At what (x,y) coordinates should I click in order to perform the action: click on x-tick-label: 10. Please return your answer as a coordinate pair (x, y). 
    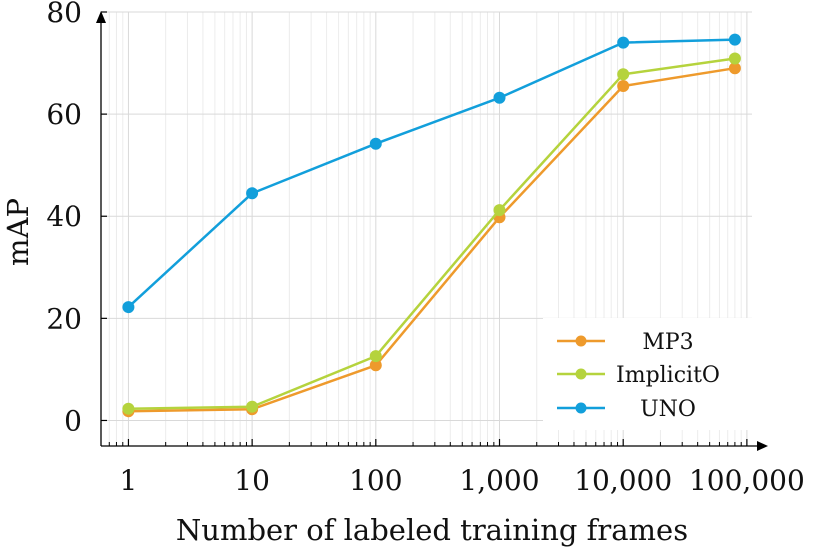
    Looking at the image, I should click on (252, 480).